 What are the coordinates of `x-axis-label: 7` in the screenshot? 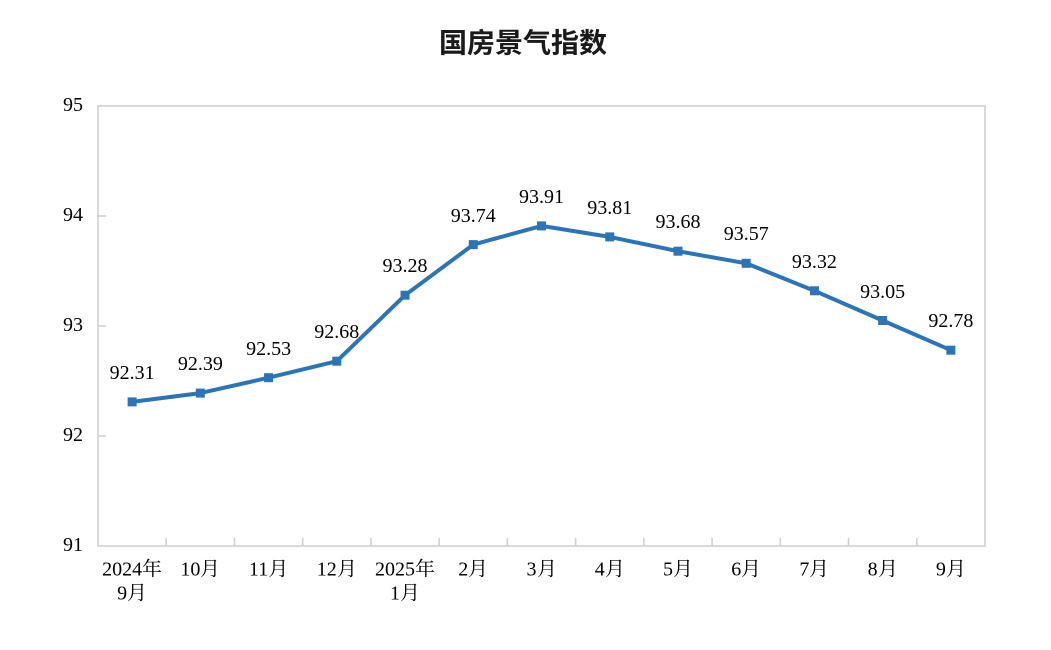 It's located at (814, 570).